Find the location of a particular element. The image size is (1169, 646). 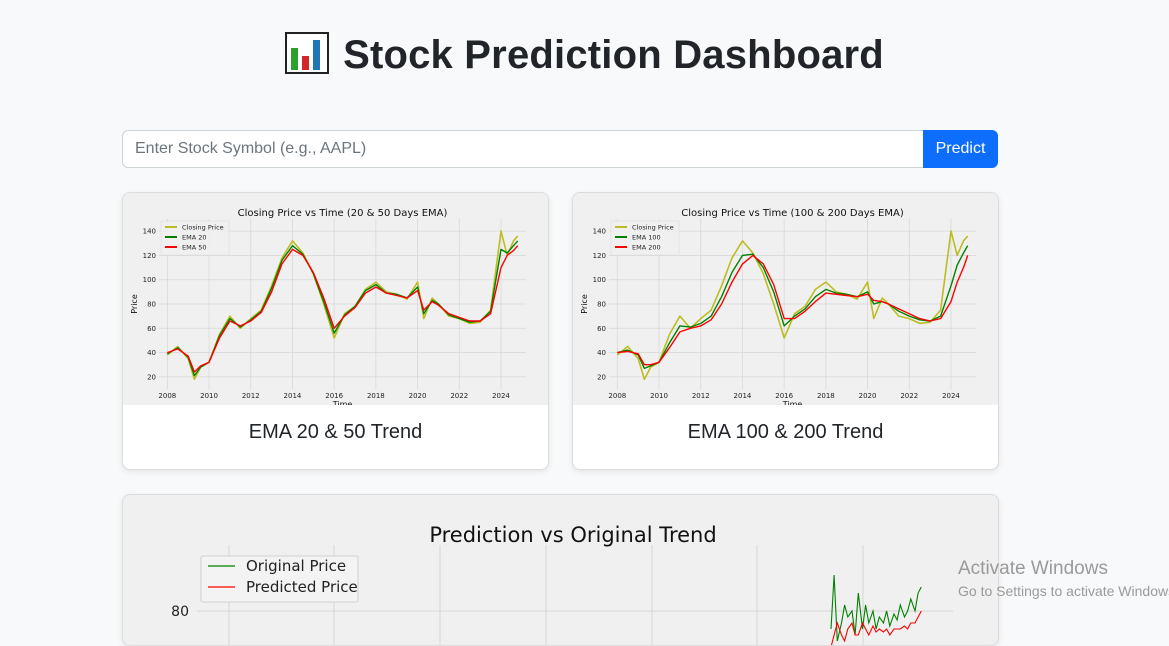

legend-label: EMA 20 is located at coordinates (194, 238).